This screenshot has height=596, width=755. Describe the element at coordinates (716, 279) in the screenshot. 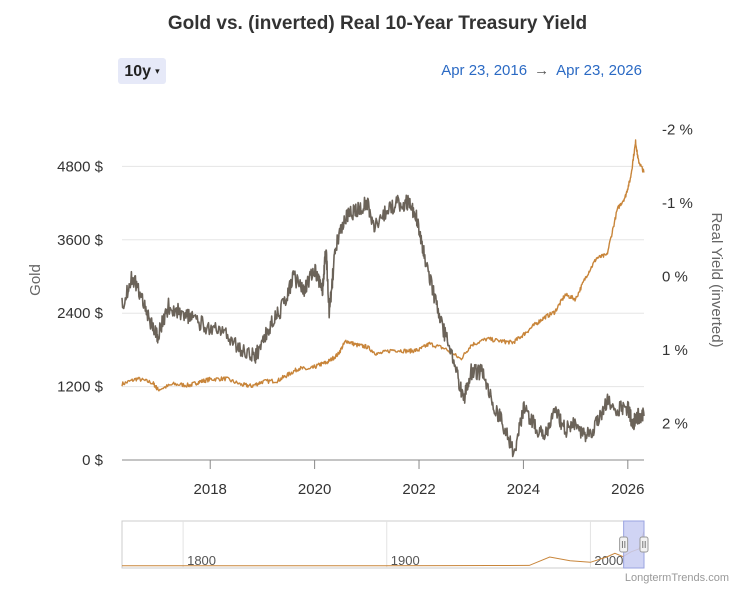

I see `right-axis-label: Real Yield (inverted)` at that location.